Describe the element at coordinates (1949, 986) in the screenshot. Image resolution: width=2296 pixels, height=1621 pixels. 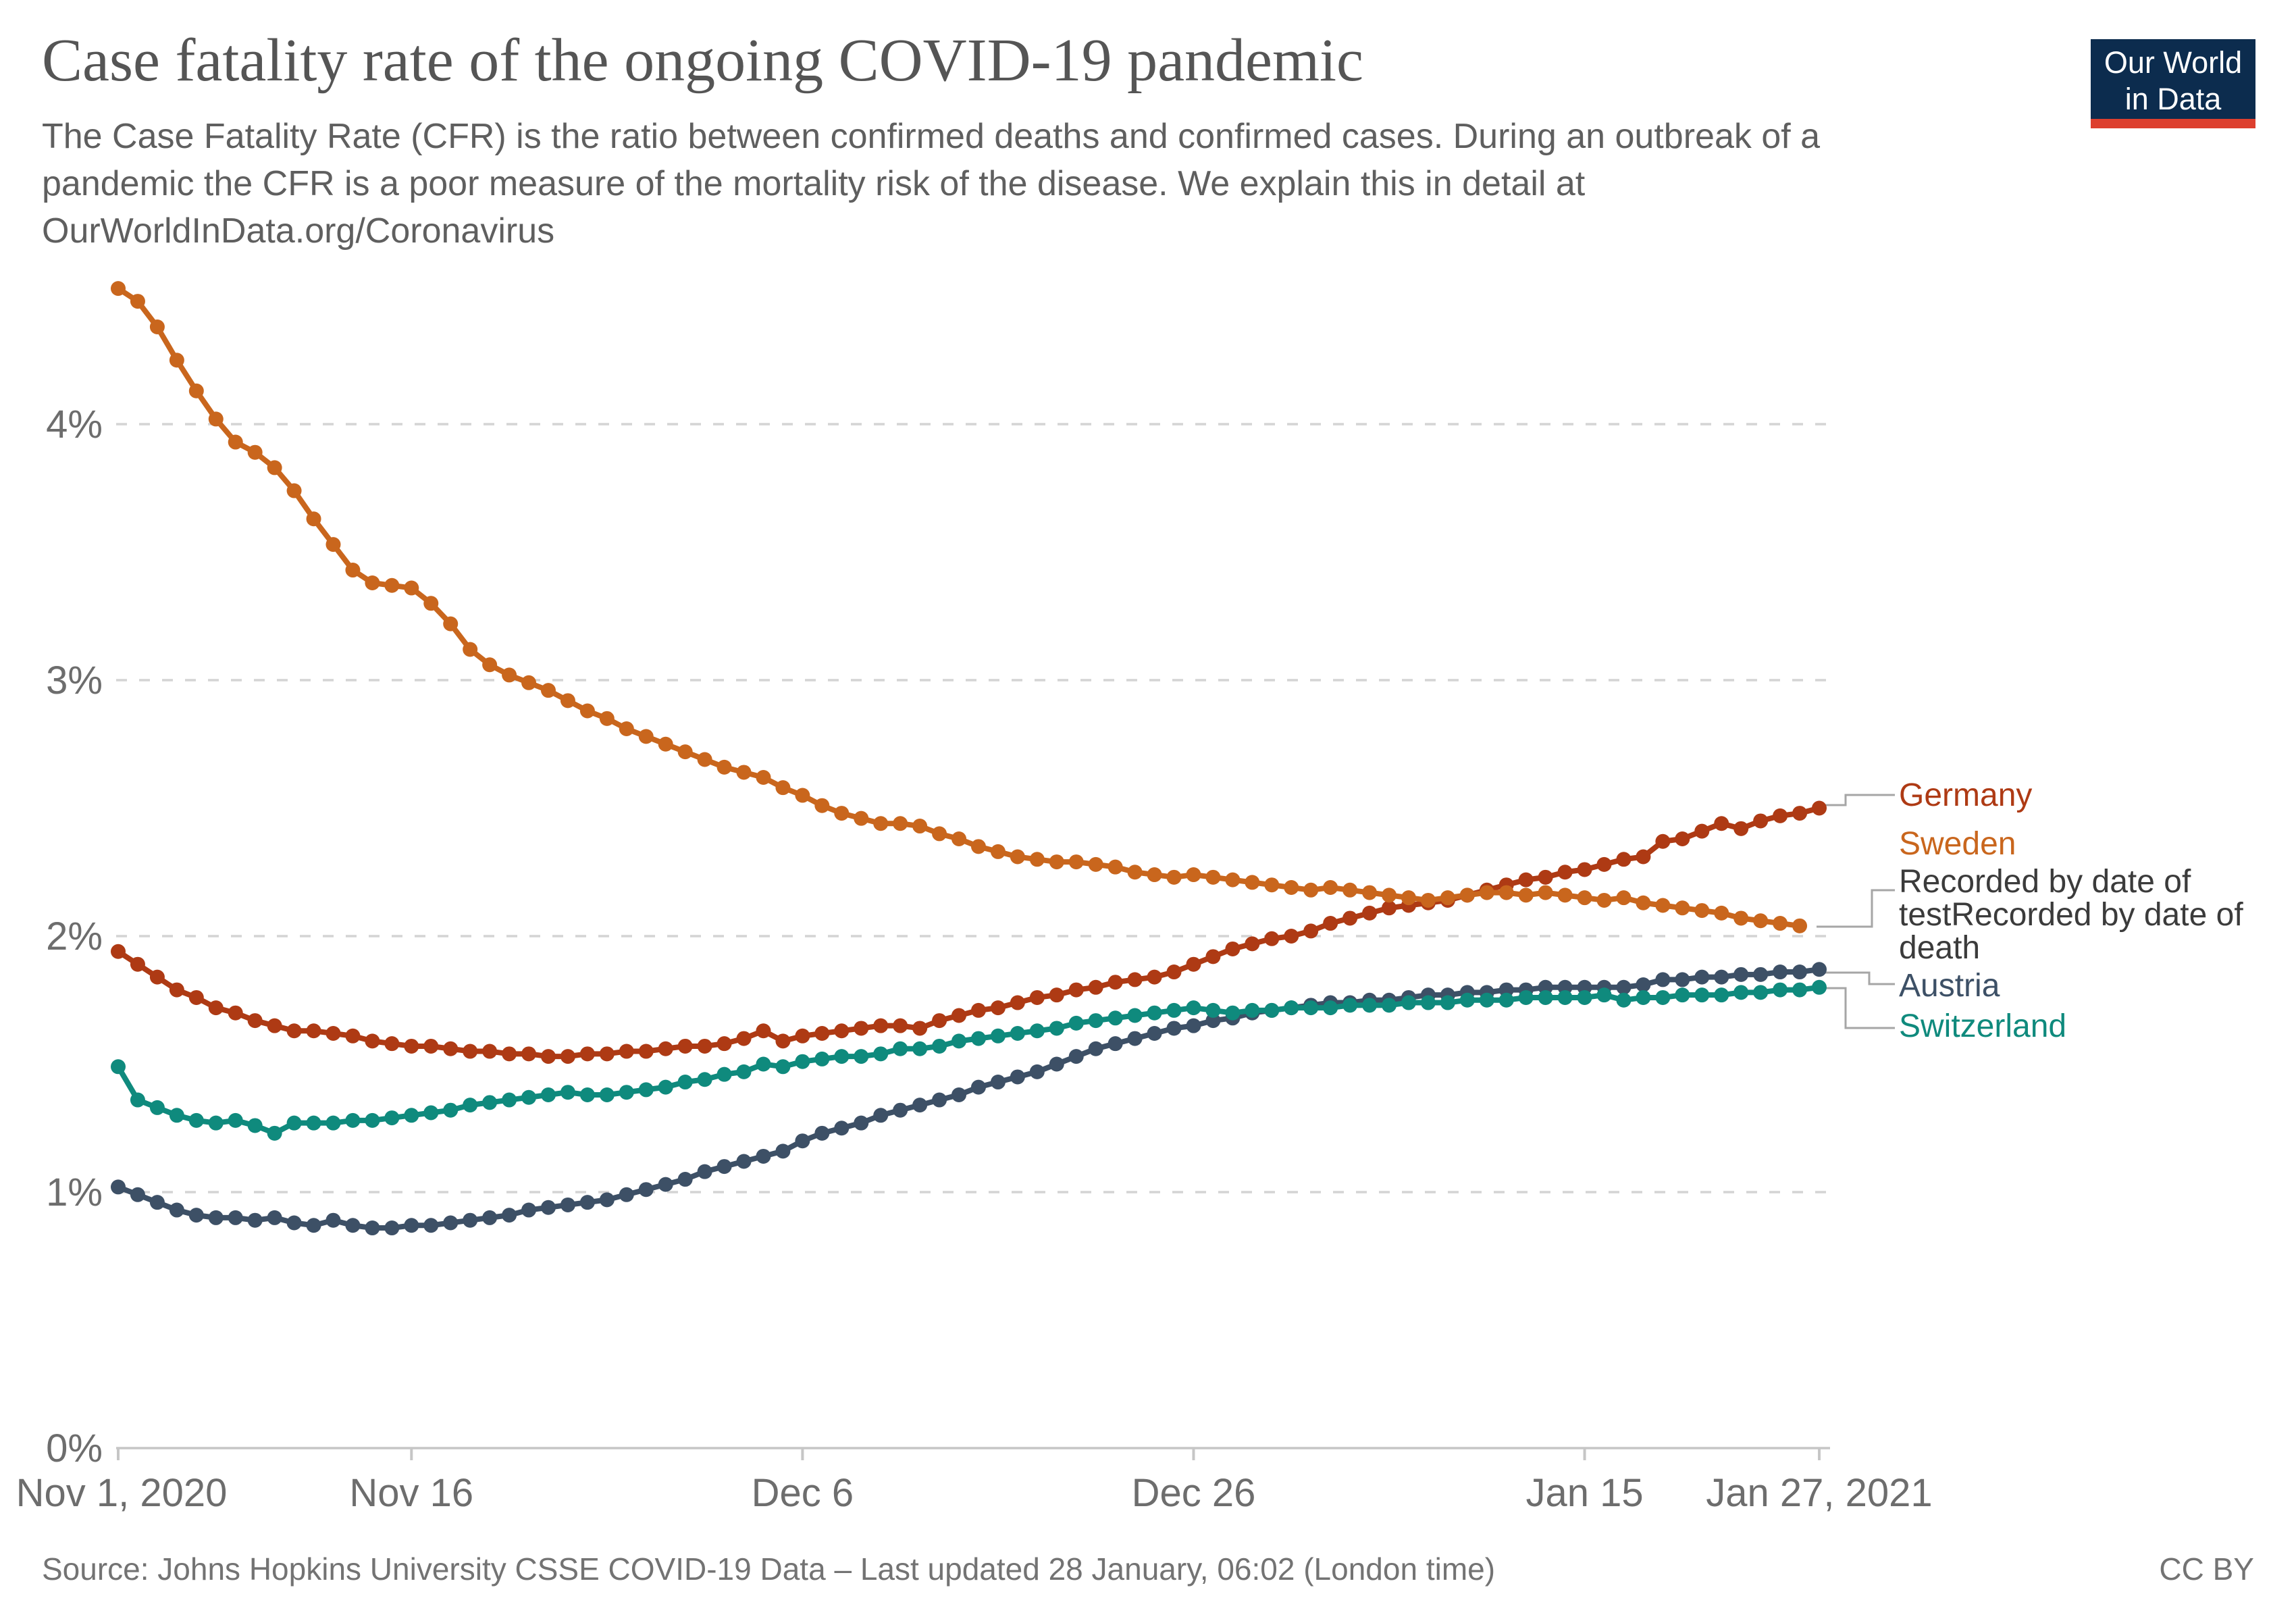
I see `legend-label-austria: Austria` at that location.